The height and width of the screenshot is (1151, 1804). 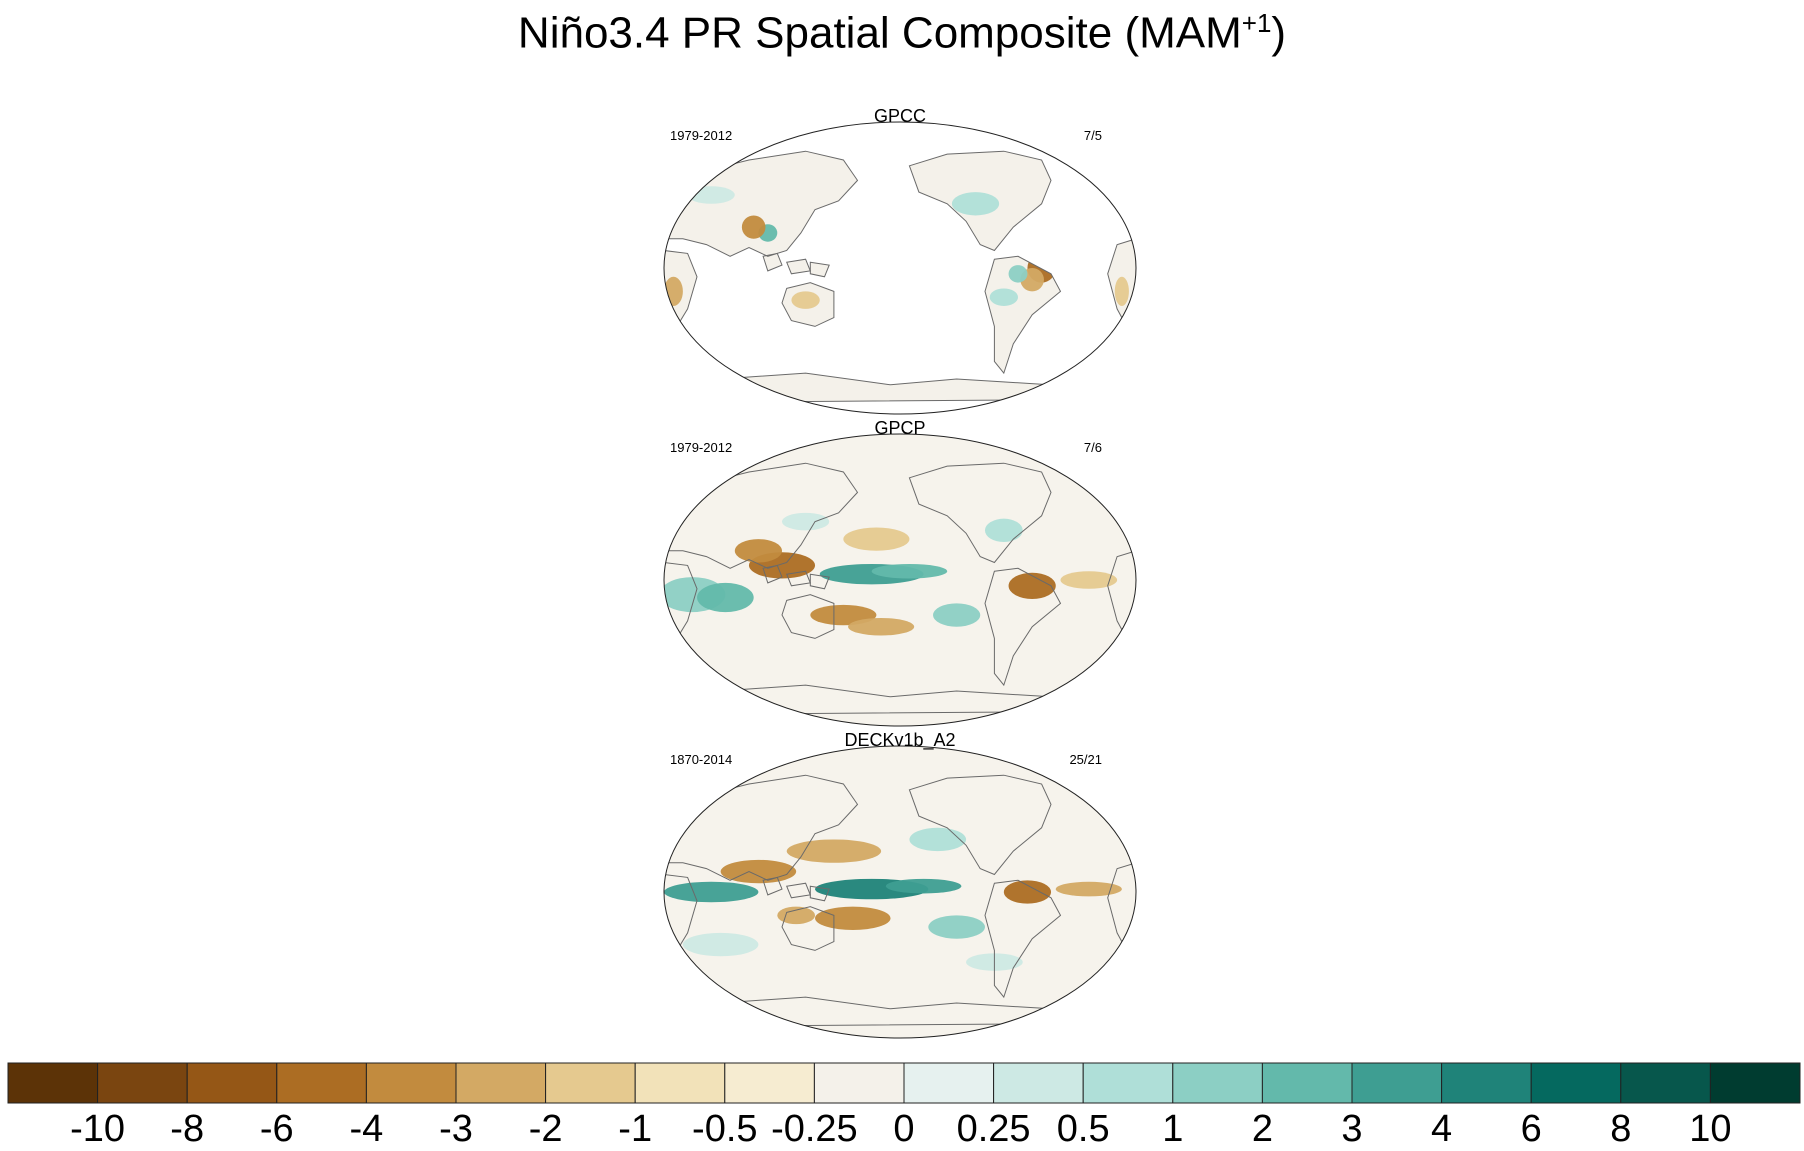 I want to click on panel-title: DECKv1b_A2, so click(x=900, y=740).